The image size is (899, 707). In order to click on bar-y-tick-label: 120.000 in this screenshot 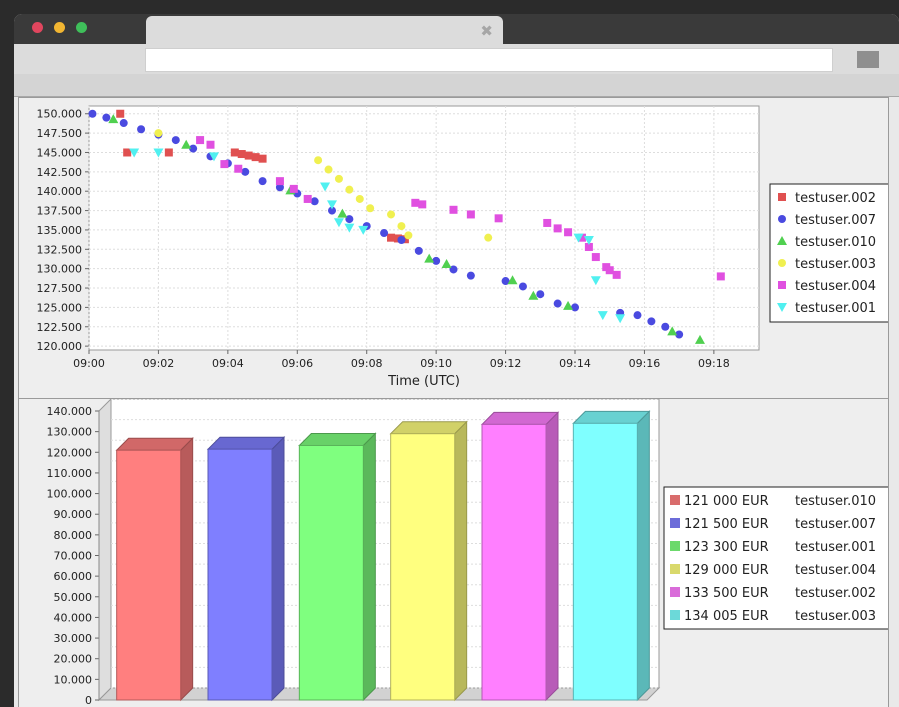, I will do `click(70, 452)`.